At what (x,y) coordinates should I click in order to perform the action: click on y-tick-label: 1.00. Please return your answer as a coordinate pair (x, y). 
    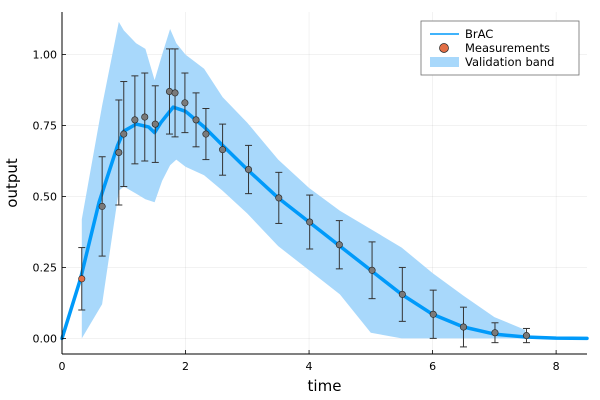
    Looking at the image, I should click on (45, 55).